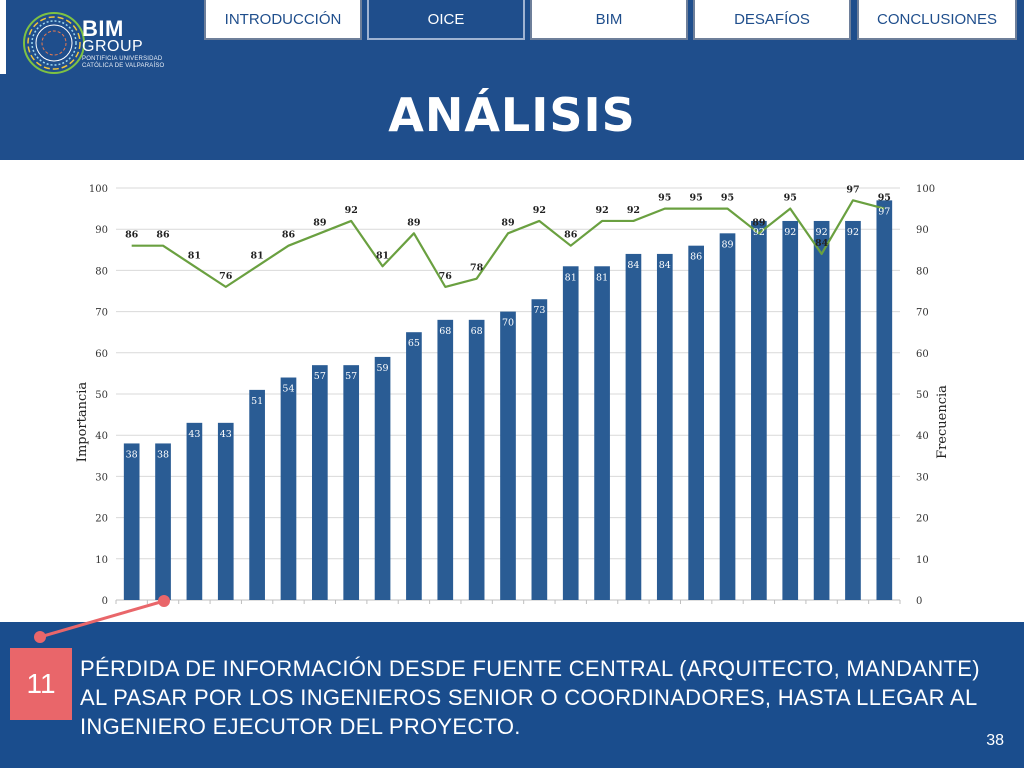  Describe the element at coordinates (477, 268) in the screenshot. I see `line-value-label: 78` at that location.